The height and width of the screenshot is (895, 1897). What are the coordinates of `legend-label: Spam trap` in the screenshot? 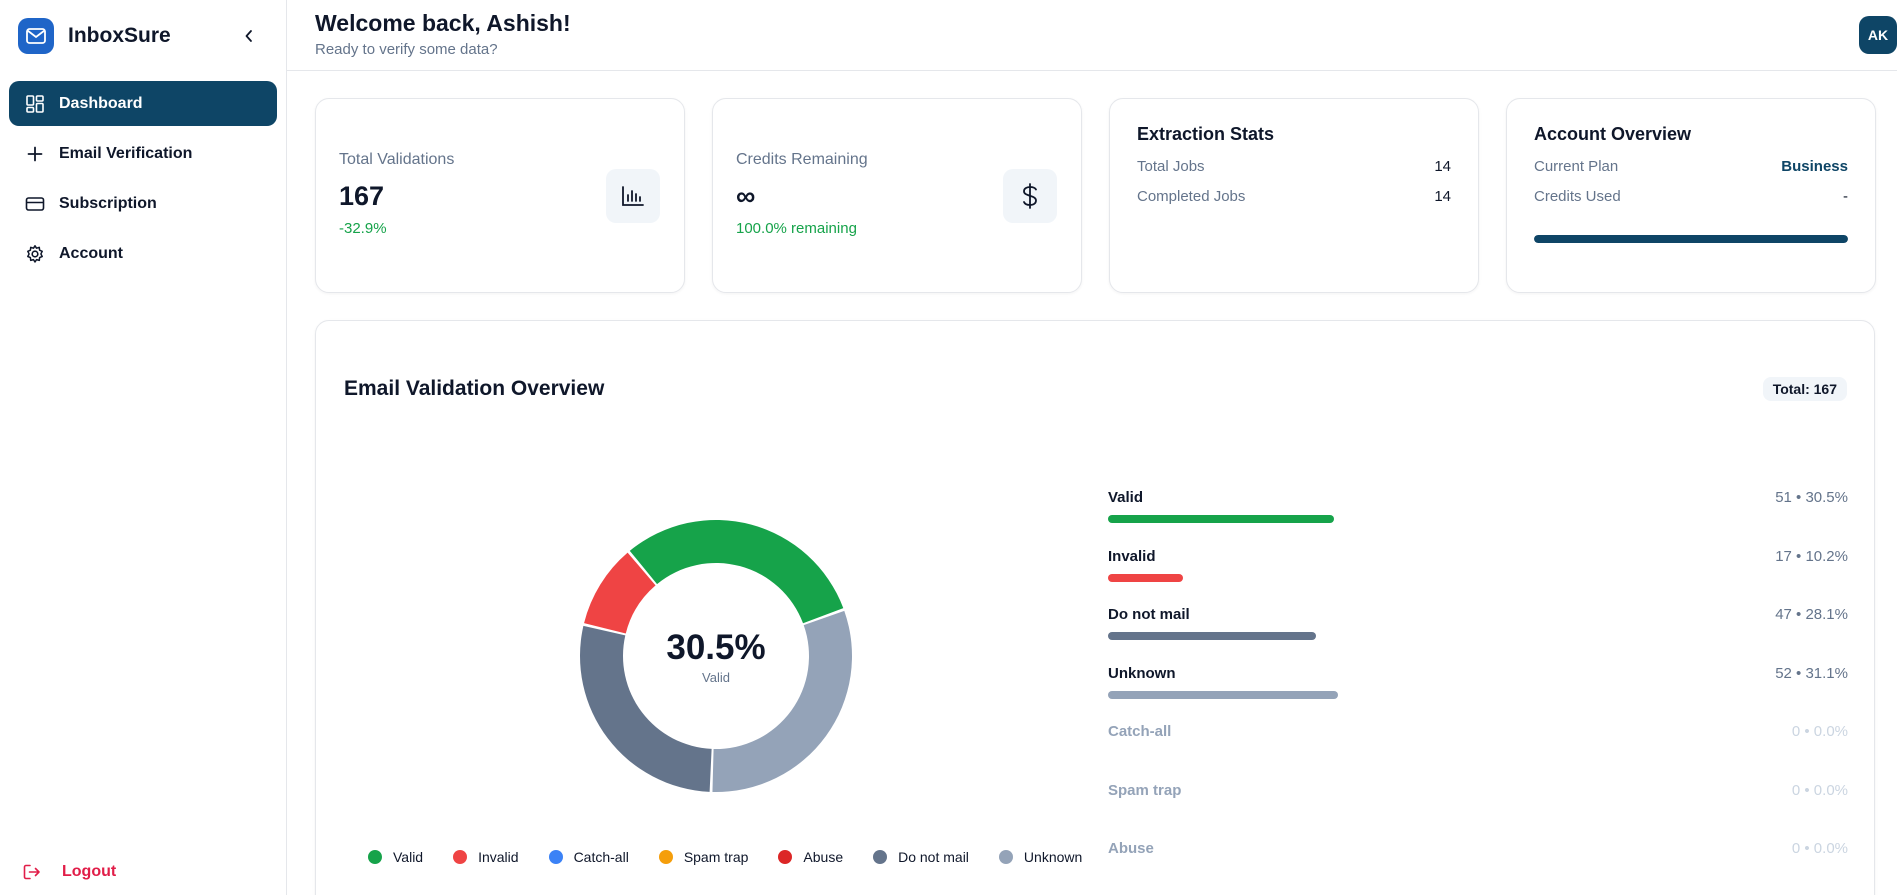 It's located at (716, 857).